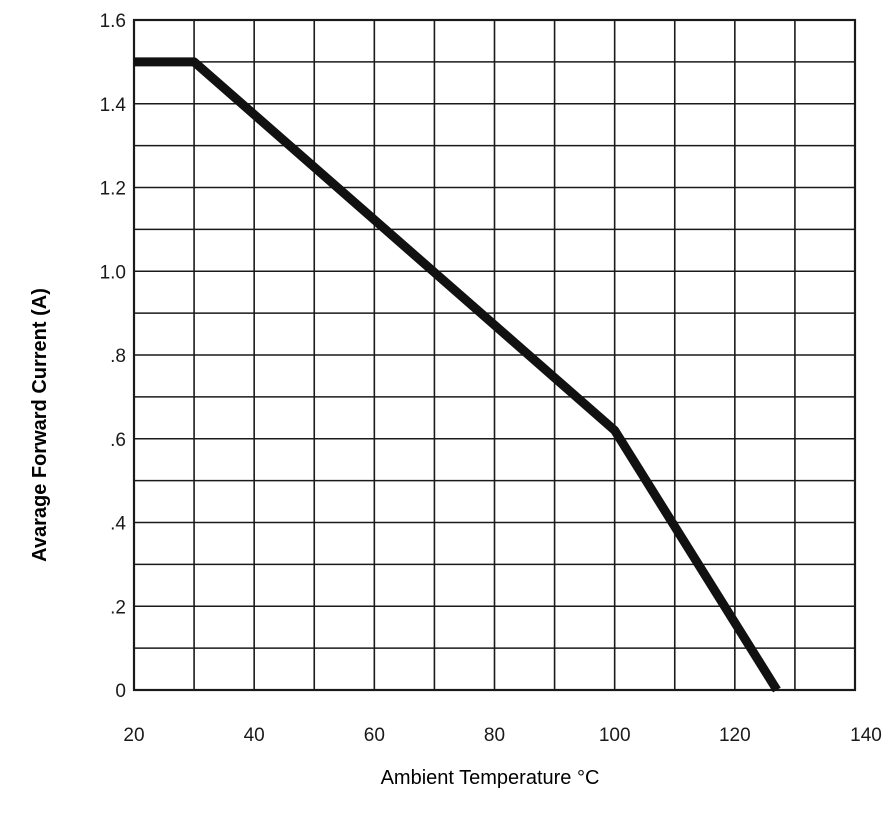 The image size is (892, 816). Describe the element at coordinates (374, 735) in the screenshot. I see `x-tick-label: 60` at that location.